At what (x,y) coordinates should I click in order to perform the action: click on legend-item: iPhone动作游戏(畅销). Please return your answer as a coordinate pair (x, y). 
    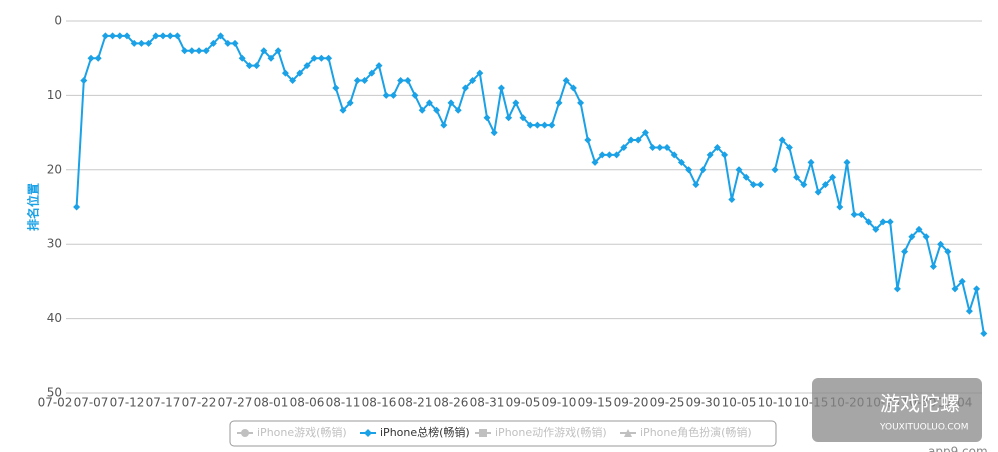
    Looking at the image, I should click on (541, 432).